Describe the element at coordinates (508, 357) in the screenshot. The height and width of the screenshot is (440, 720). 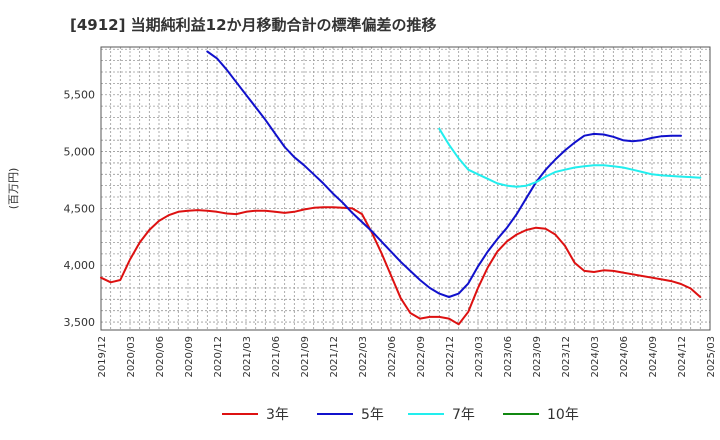
I see `x-tick-label: 2023/06` at that location.